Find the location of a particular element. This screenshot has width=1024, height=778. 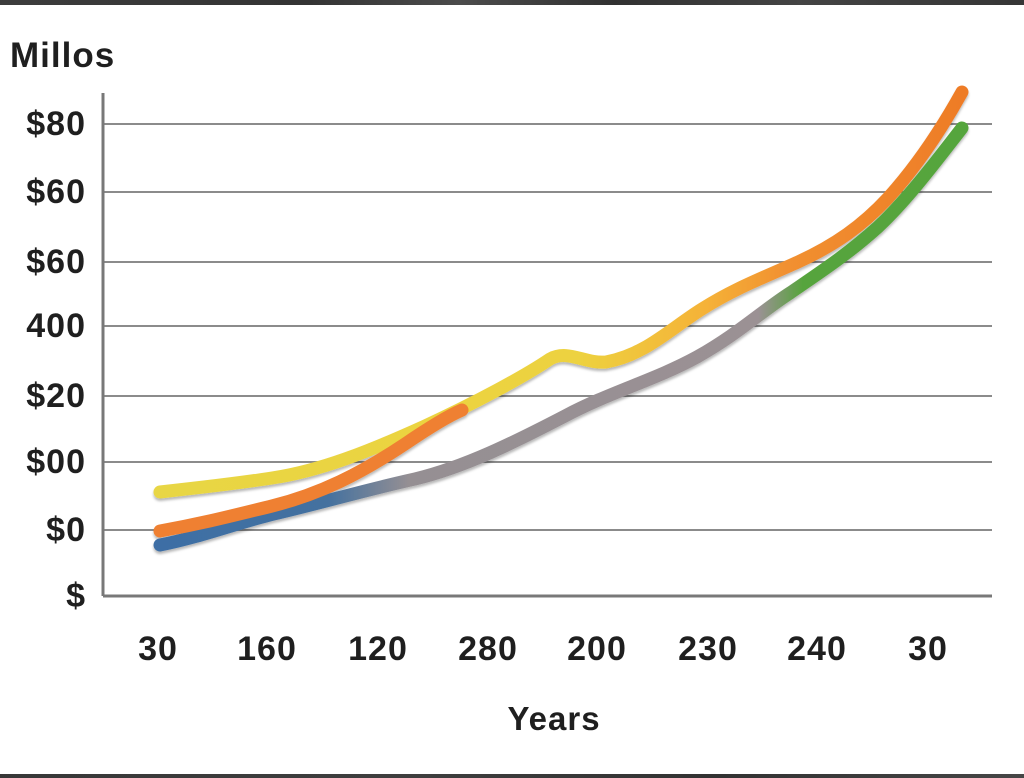

x-axis-tick-label: 200 is located at coordinates (597, 649).